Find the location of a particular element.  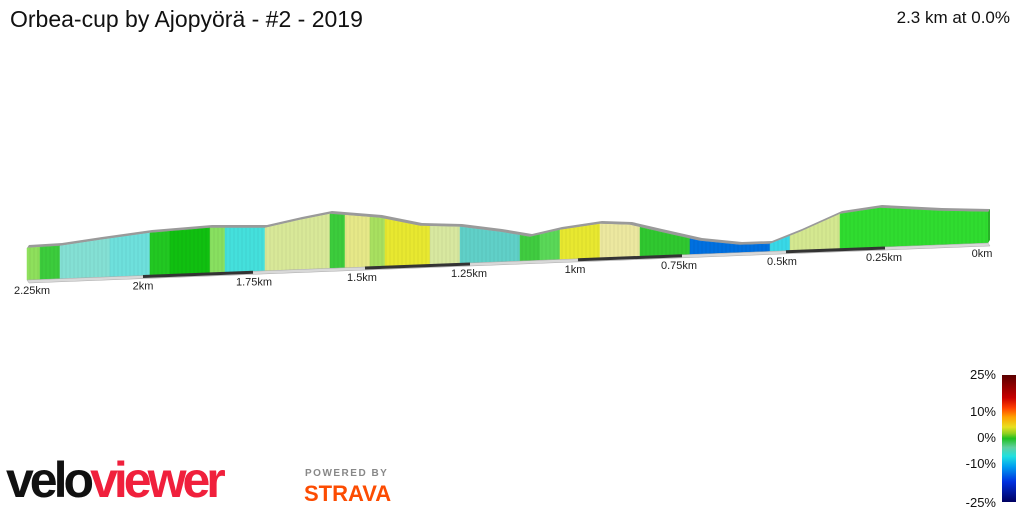

x-tick-label: 0.75km is located at coordinates (679, 266).